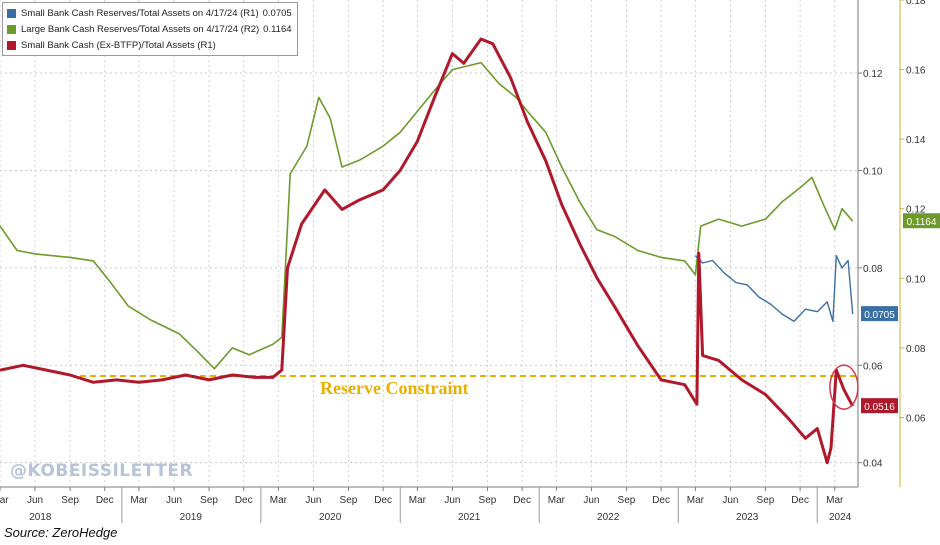 This screenshot has height=545, width=940. I want to click on x-year-label: 2023, so click(747, 517).